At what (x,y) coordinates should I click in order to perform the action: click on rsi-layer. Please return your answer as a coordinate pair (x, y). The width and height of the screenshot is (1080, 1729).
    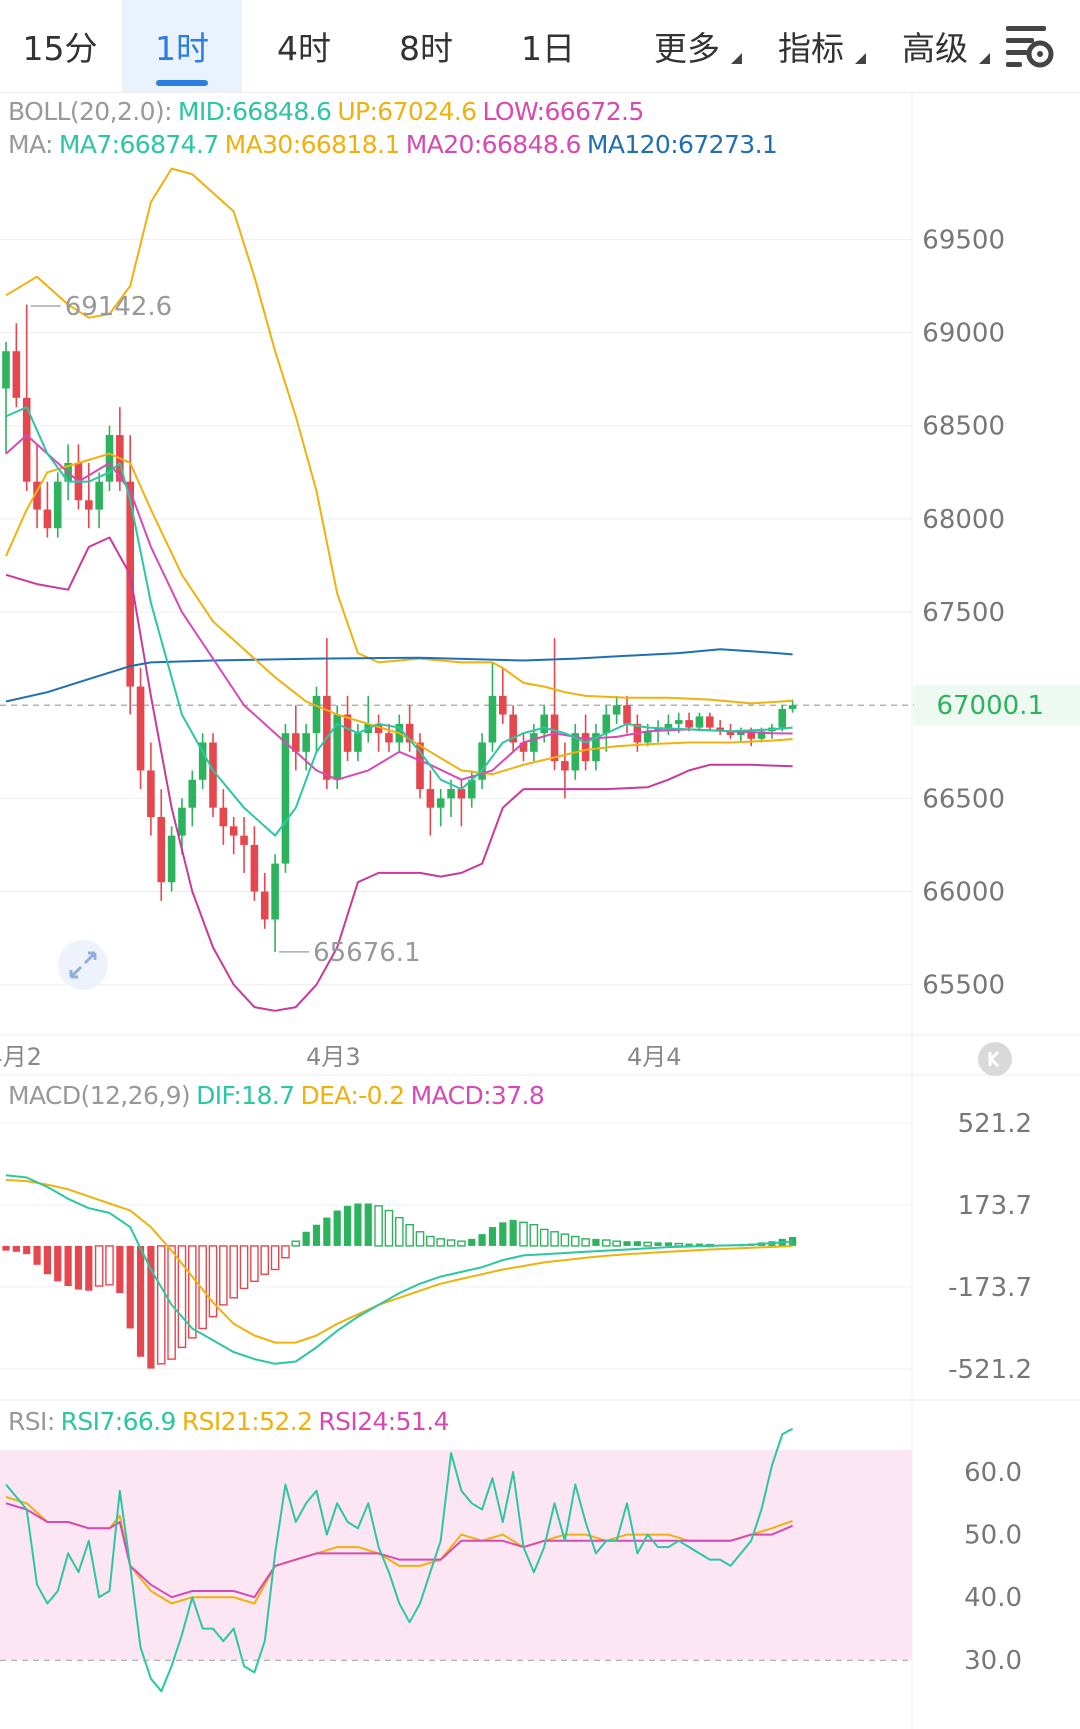
    Looking at the image, I should click on (399, 1560).